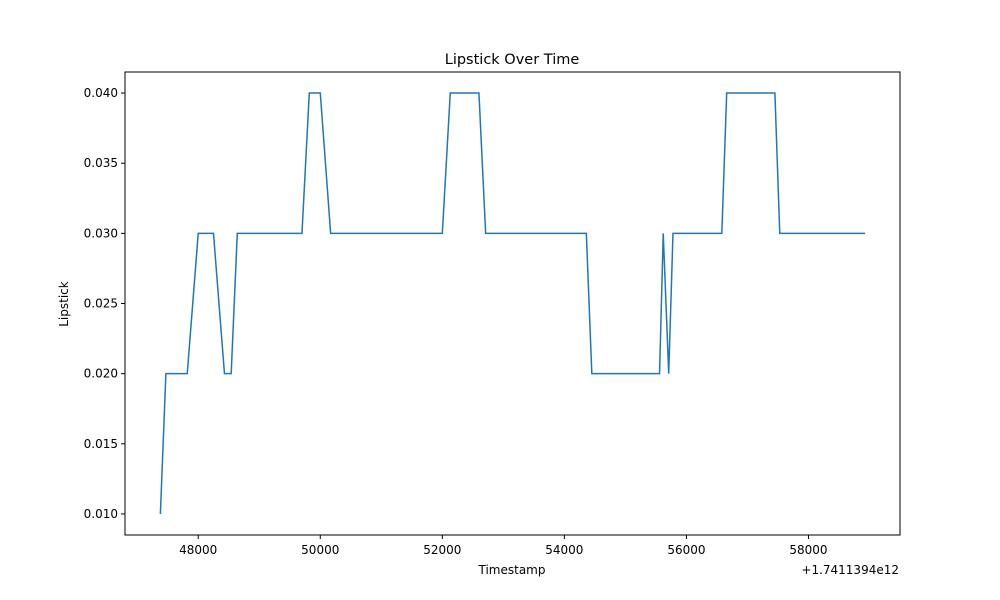 This screenshot has width=1000, height=600. Describe the element at coordinates (101, 93) in the screenshot. I see `y-tick-label: 0.040` at that location.